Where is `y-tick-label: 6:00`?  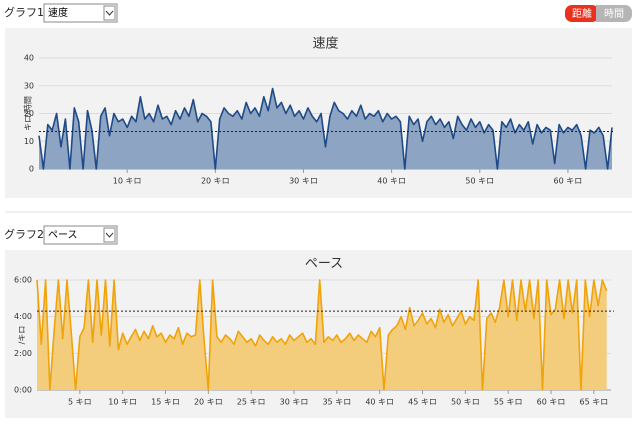
y-tick-label: 6:00 is located at coordinates (23, 280).